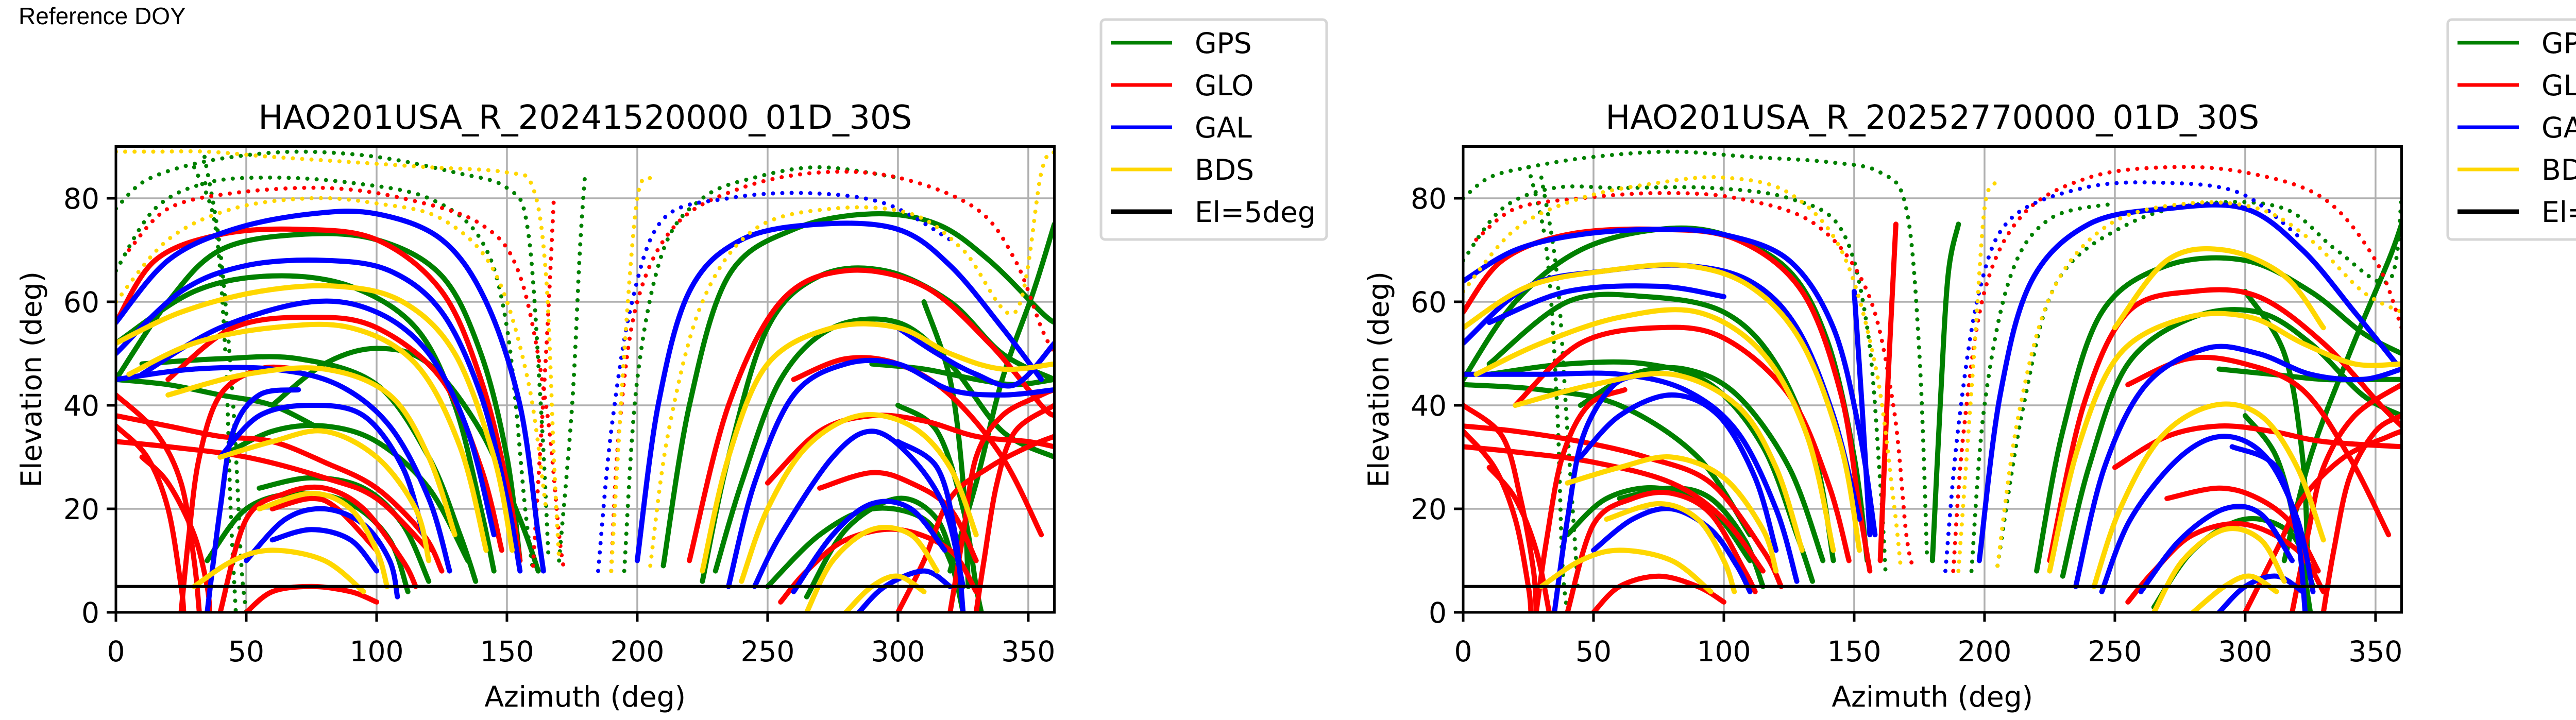 This screenshot has width=2576, height=720. What do you see at coordinates (1724, 651) in the screenshot?
I see `x-tick-label: 100` at bounding box center [1724, 651].